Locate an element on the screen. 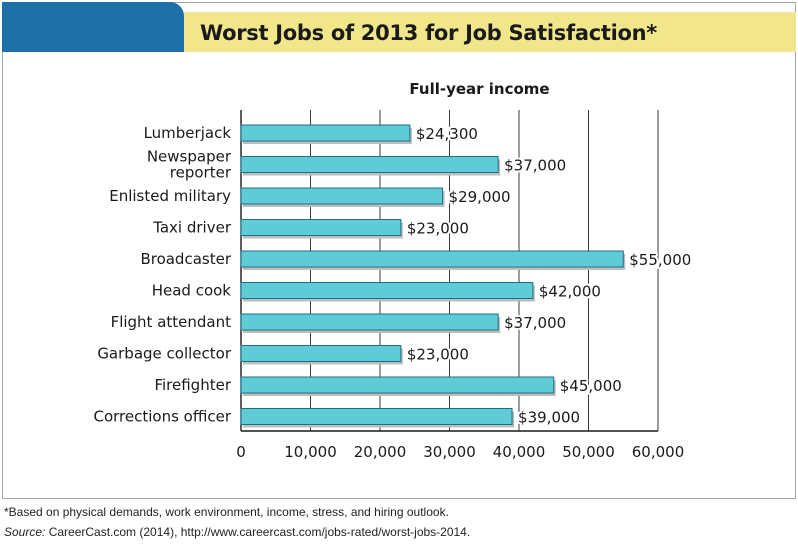  bar-value-label: $29,000 is located at coordinates (480, 197).